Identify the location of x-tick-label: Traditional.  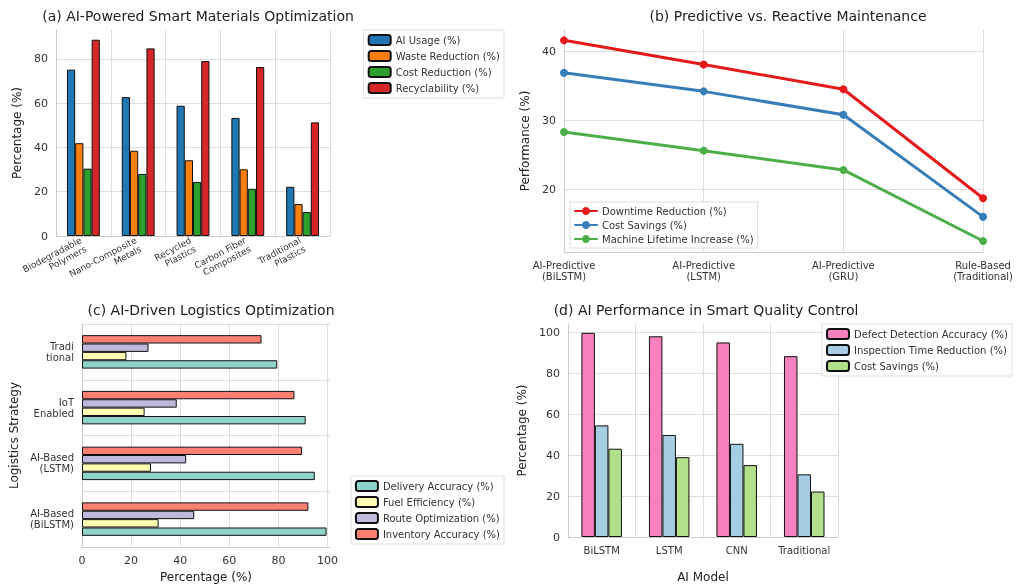
(804, 550).